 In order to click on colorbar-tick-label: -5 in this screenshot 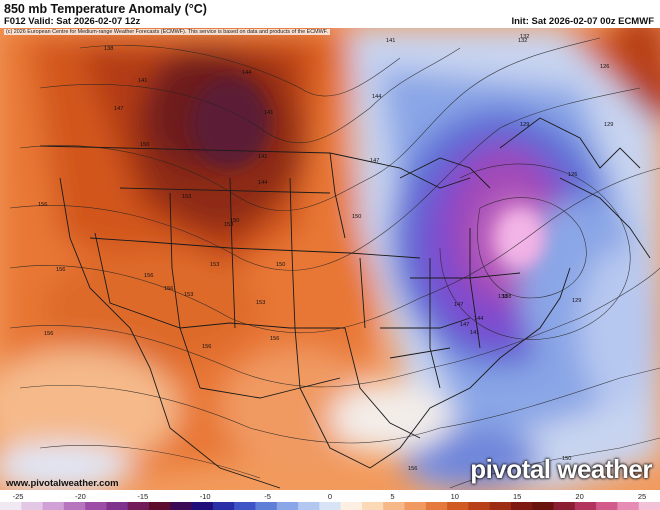, I will do `click(267, 496)`.